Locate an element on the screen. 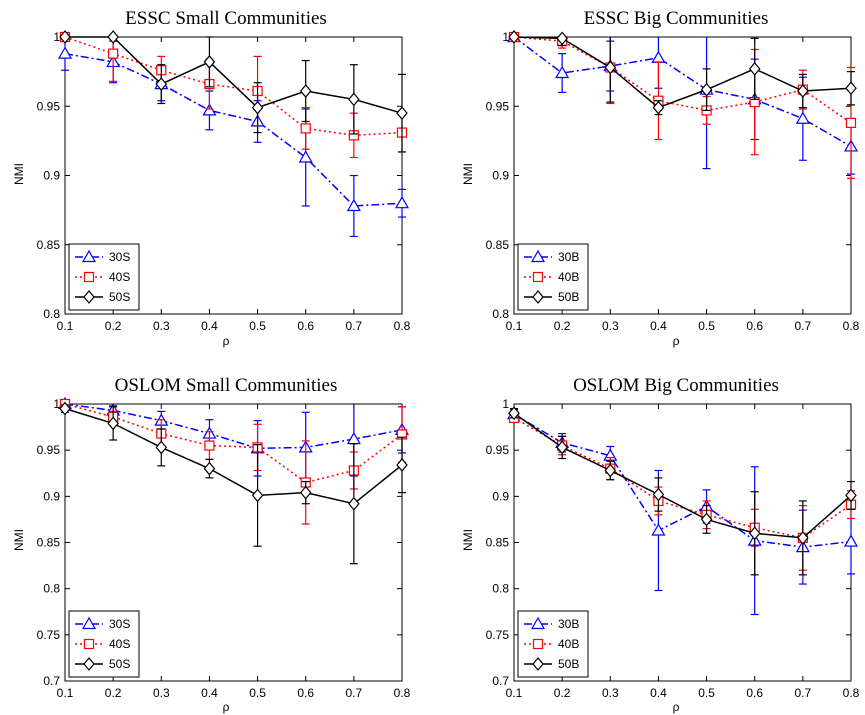 The width and height of the screenshot is (865, 715). panel-title: OSLOM Small Communities is located at coordinates (226, 385).